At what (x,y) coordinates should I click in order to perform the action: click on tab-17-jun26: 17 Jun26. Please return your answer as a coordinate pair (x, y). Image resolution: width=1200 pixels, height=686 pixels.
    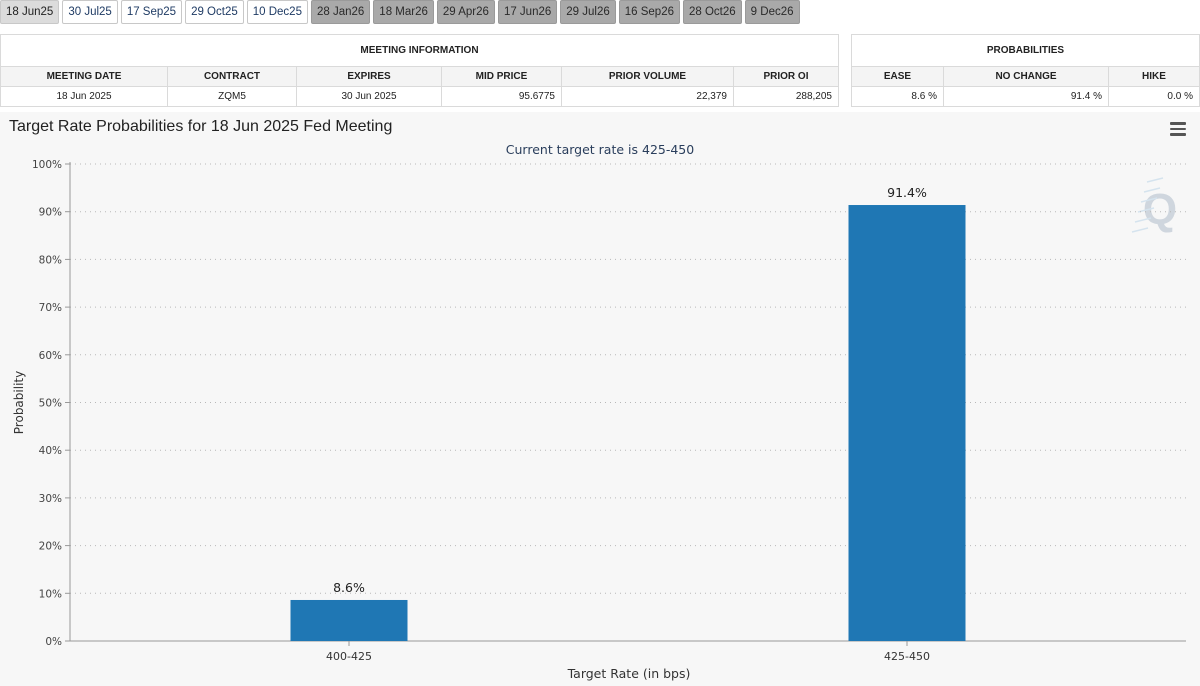
    Looking at the image, I should click on (527, 12).